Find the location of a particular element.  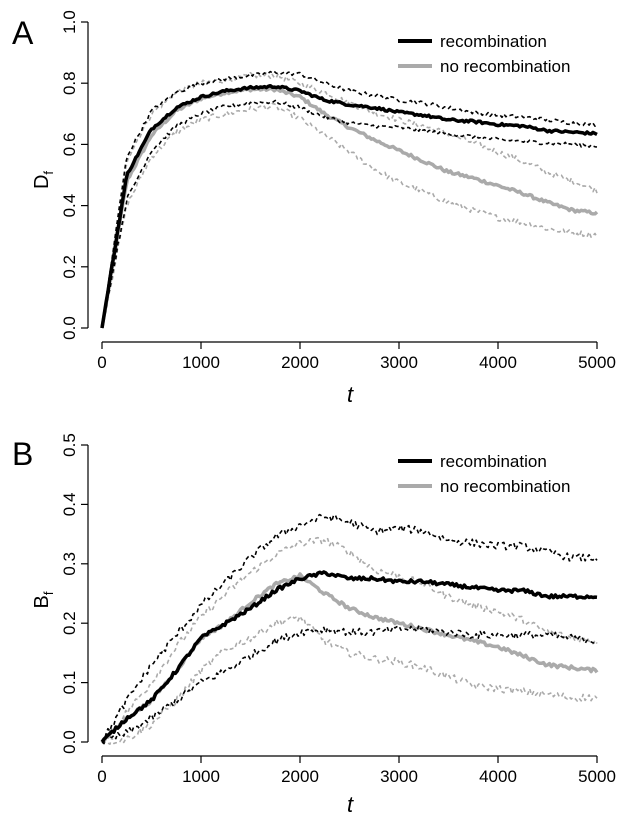

y-tick-label: 0.3 is located at coordinates (69, 564).